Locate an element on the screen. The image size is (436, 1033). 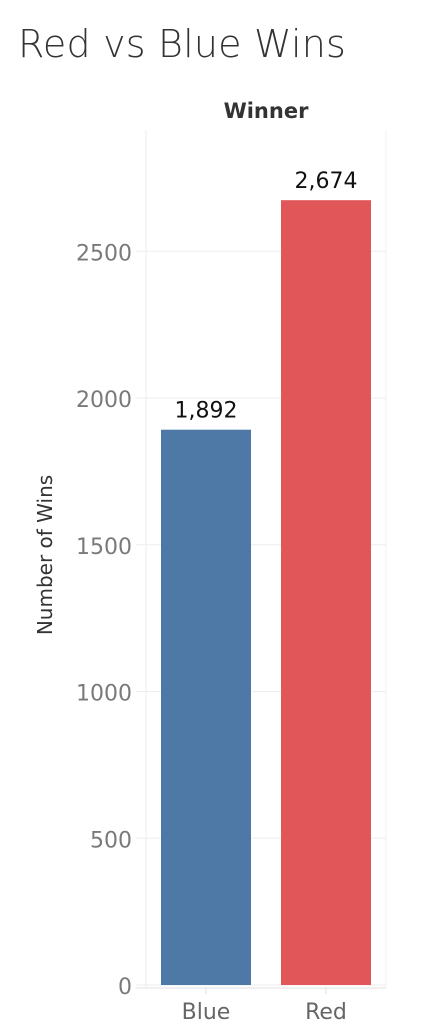
x-tick-label: Blue is located at coordinates (206, 1012).